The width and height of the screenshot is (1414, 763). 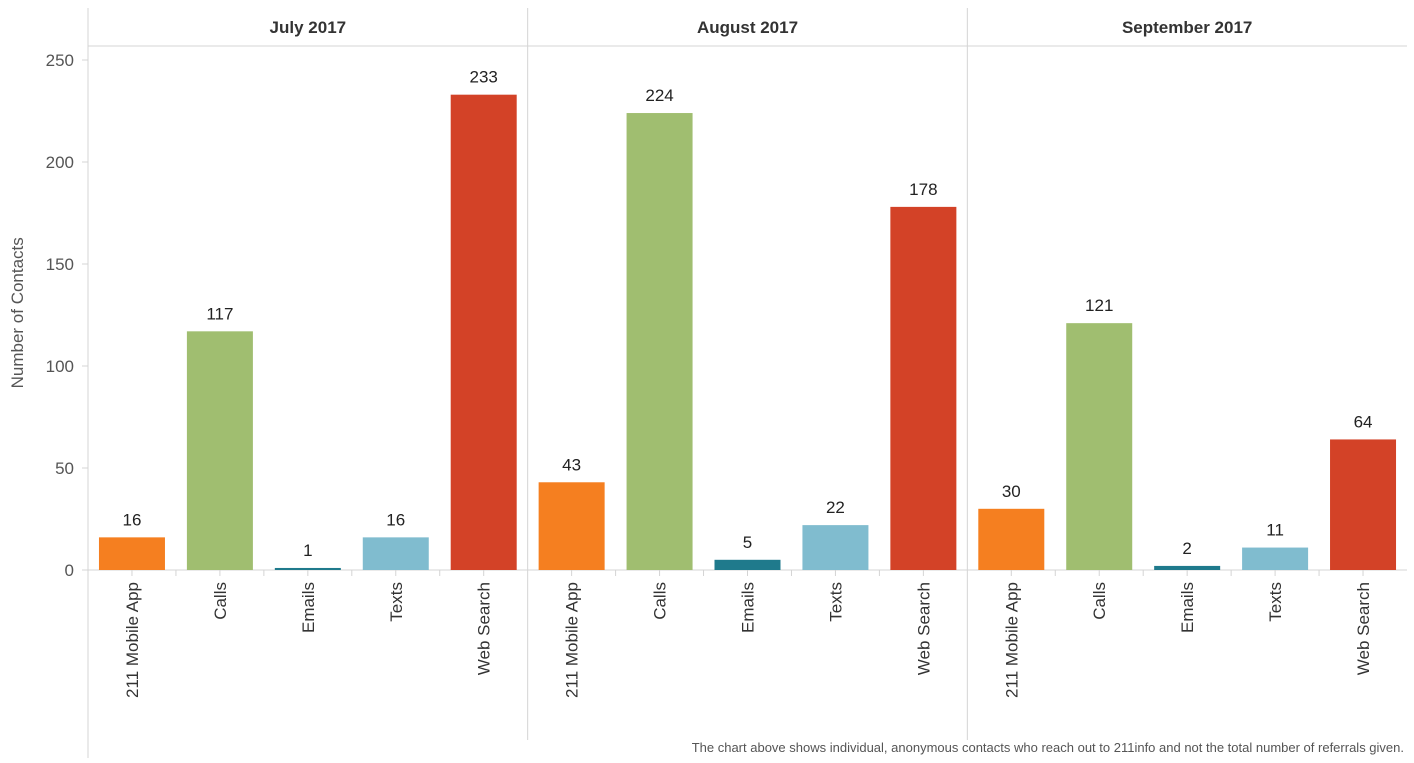 What do you see at coordinates (1363, 421) in the screenshot?
I see `bar-value-label: 64` at bounding box center [1363, 421].